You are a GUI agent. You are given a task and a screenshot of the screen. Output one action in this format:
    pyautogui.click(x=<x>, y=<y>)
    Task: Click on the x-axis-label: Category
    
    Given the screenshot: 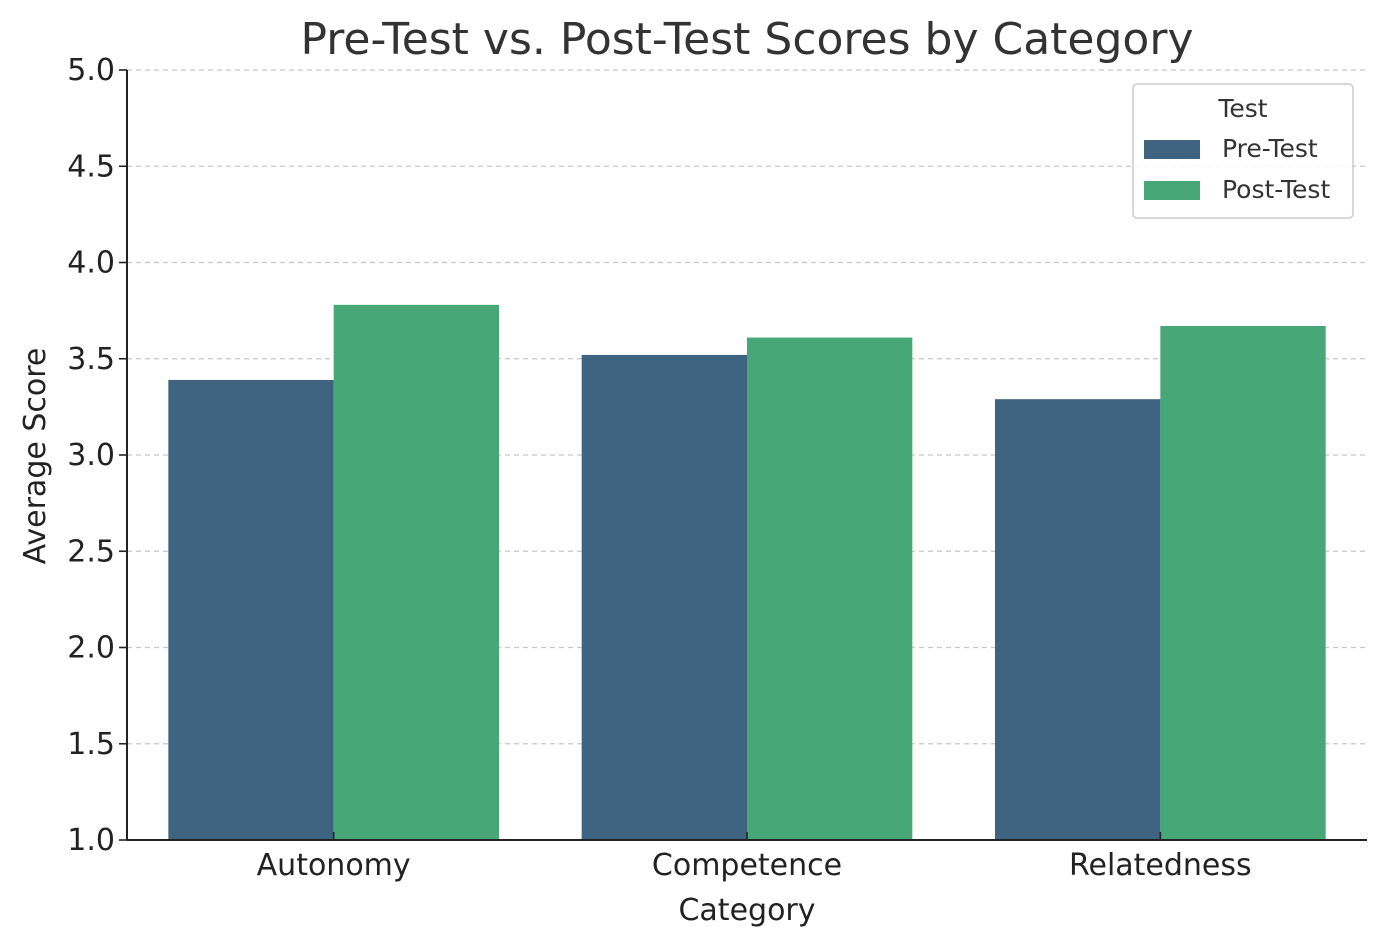 What is the action you would take?
    pyautogui.click(x=746, y=910)
    